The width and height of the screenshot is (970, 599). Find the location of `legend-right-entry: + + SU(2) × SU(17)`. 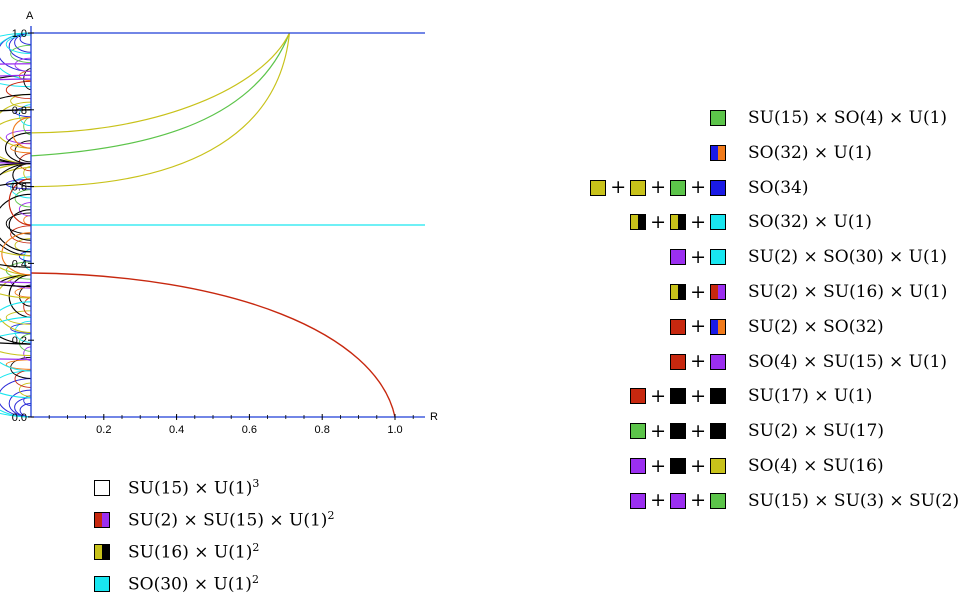

legend-right-entry: + + SU(2) × SU(17) is located at coordinates (722, 431).